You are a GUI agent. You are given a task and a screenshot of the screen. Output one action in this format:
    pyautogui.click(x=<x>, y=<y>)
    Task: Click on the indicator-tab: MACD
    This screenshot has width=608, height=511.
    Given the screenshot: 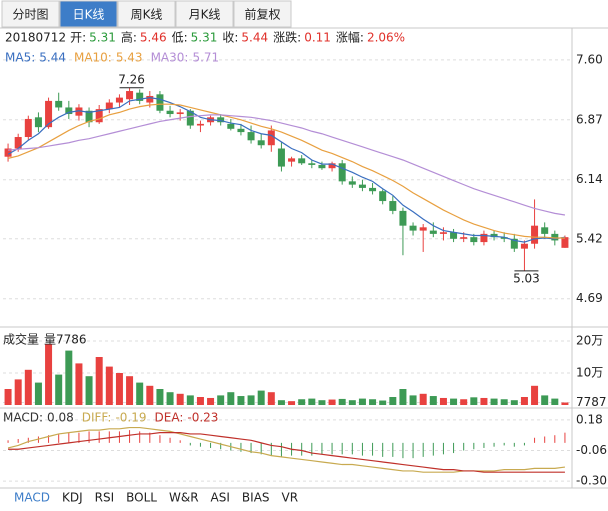 What is the action you would take?
    pyautogui.click(x=32, y=498)
    